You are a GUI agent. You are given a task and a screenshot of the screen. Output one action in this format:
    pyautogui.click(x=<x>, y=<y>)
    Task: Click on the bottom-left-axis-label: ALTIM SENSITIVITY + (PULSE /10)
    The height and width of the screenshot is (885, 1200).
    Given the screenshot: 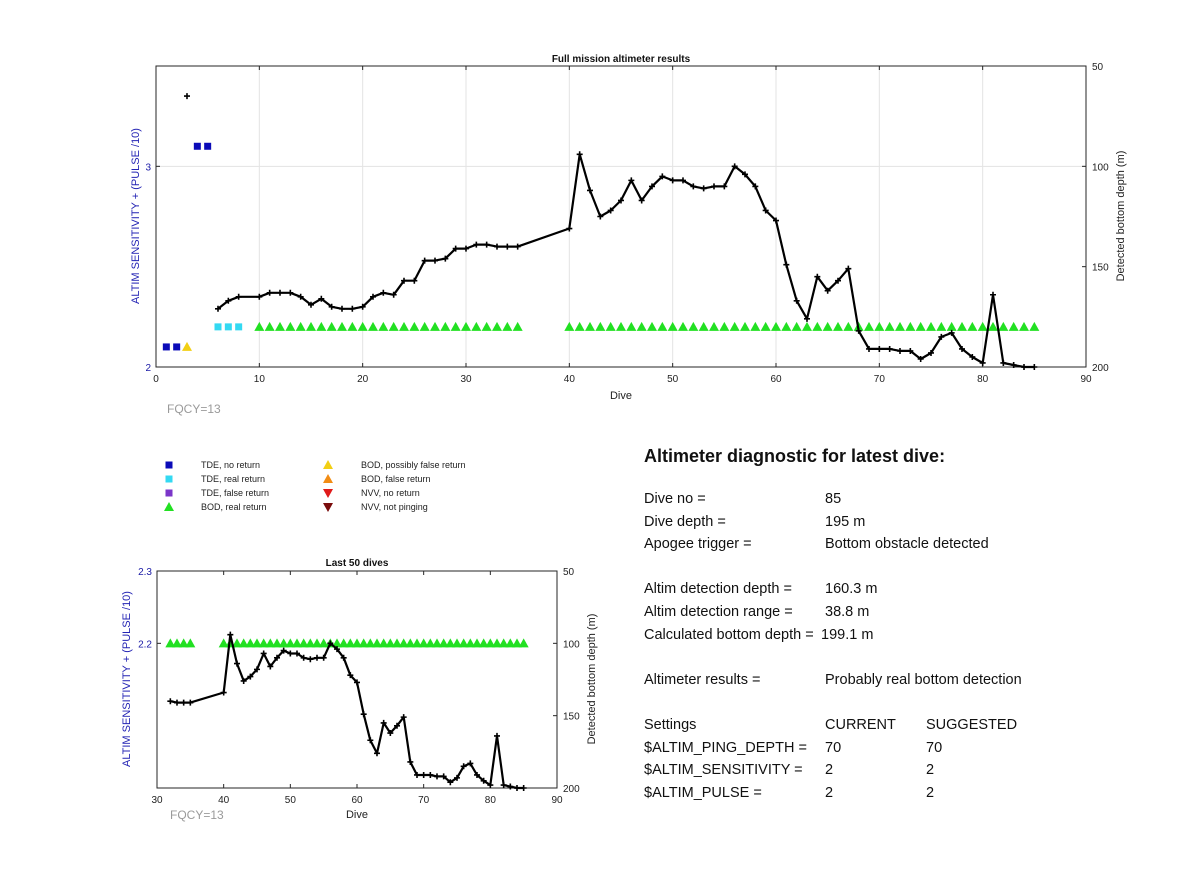 What is the action you would take?
    pyautogui.click(x=127, y=679)
    